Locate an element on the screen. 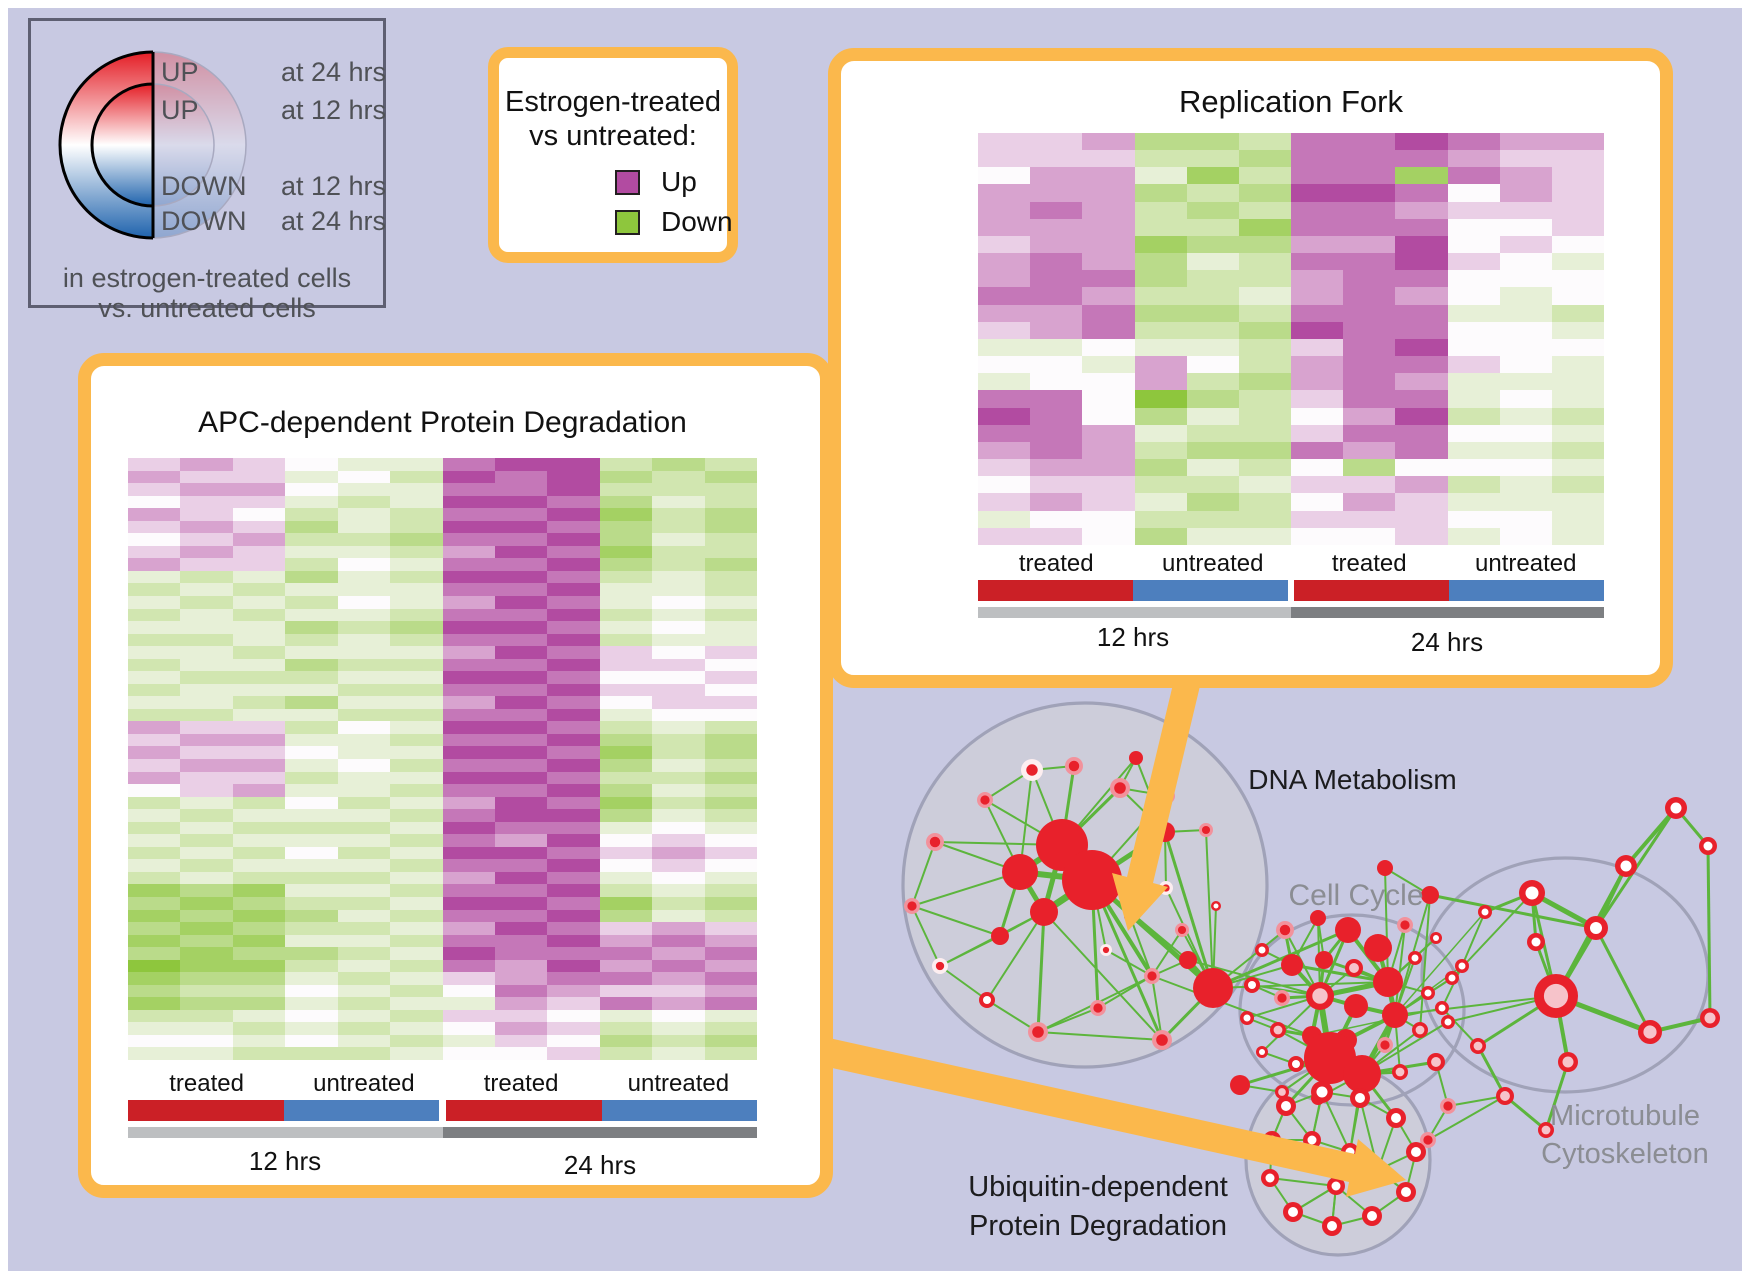  apc-group-treated-24: treated is located at coordinates (521, 1083).